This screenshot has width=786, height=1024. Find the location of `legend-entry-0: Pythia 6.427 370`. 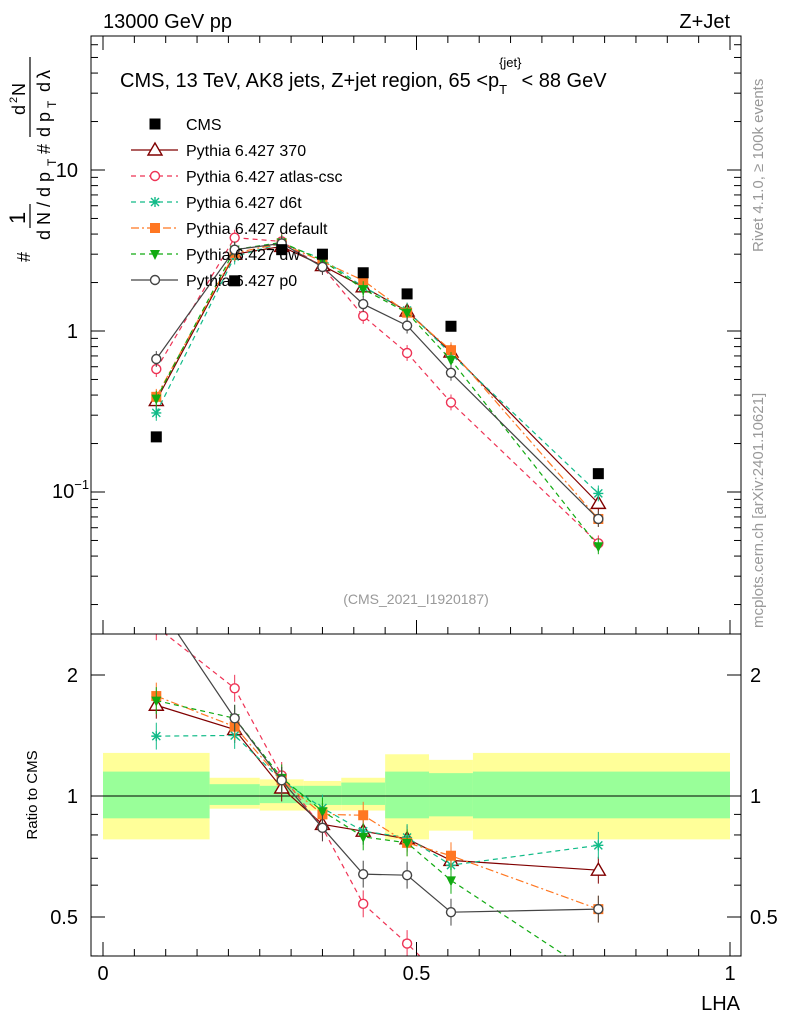

legend-entry-0: Pythia 6.427 370 is located at coordinates (218, 150).